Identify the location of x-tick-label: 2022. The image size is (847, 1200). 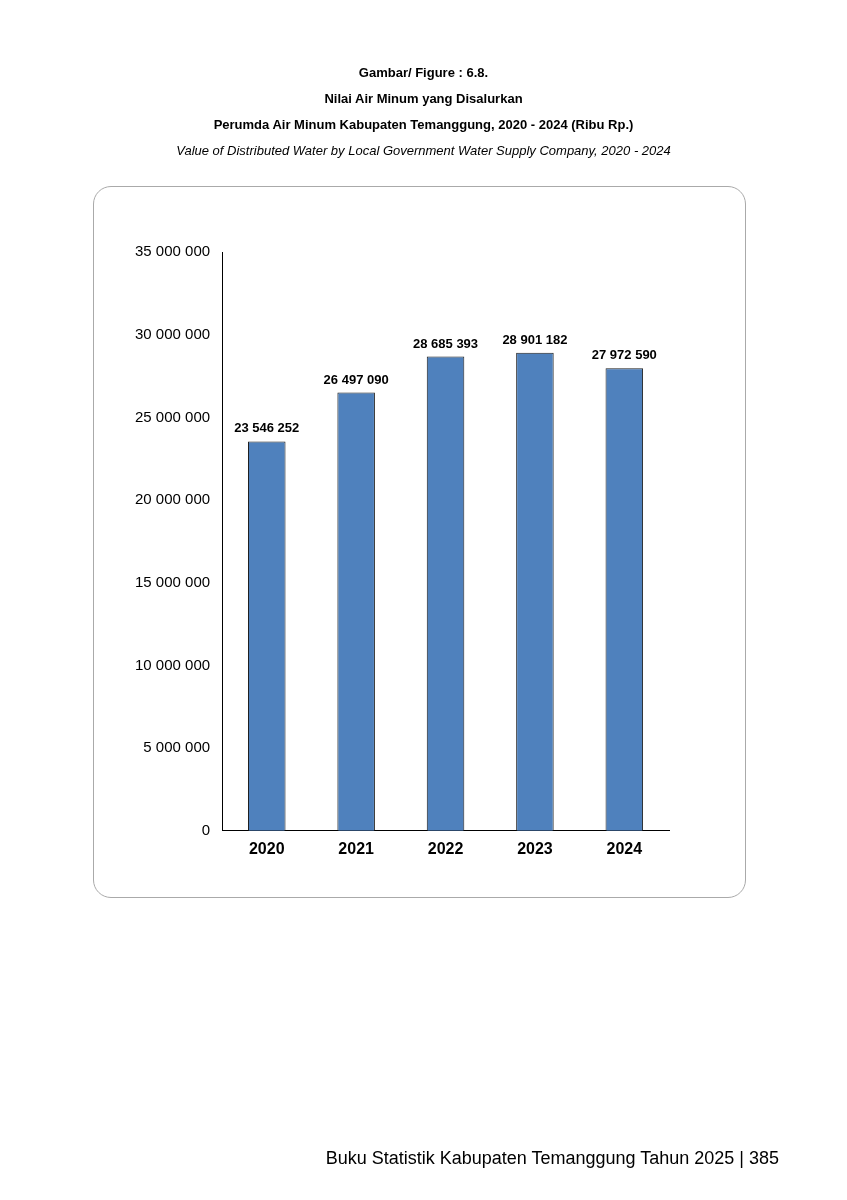
(445, 848).